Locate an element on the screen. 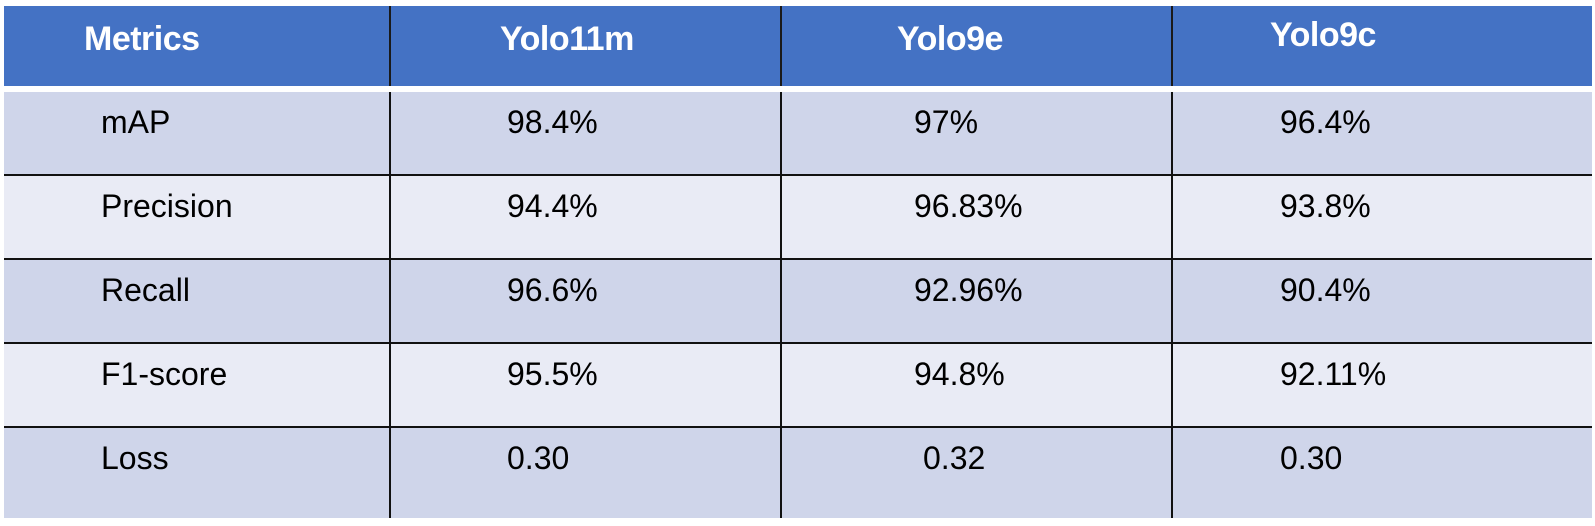 Image resolution: width=1595 pixels, height=526 pixels. metric-name-cell: F1-score is located at coordinates (197, 385).